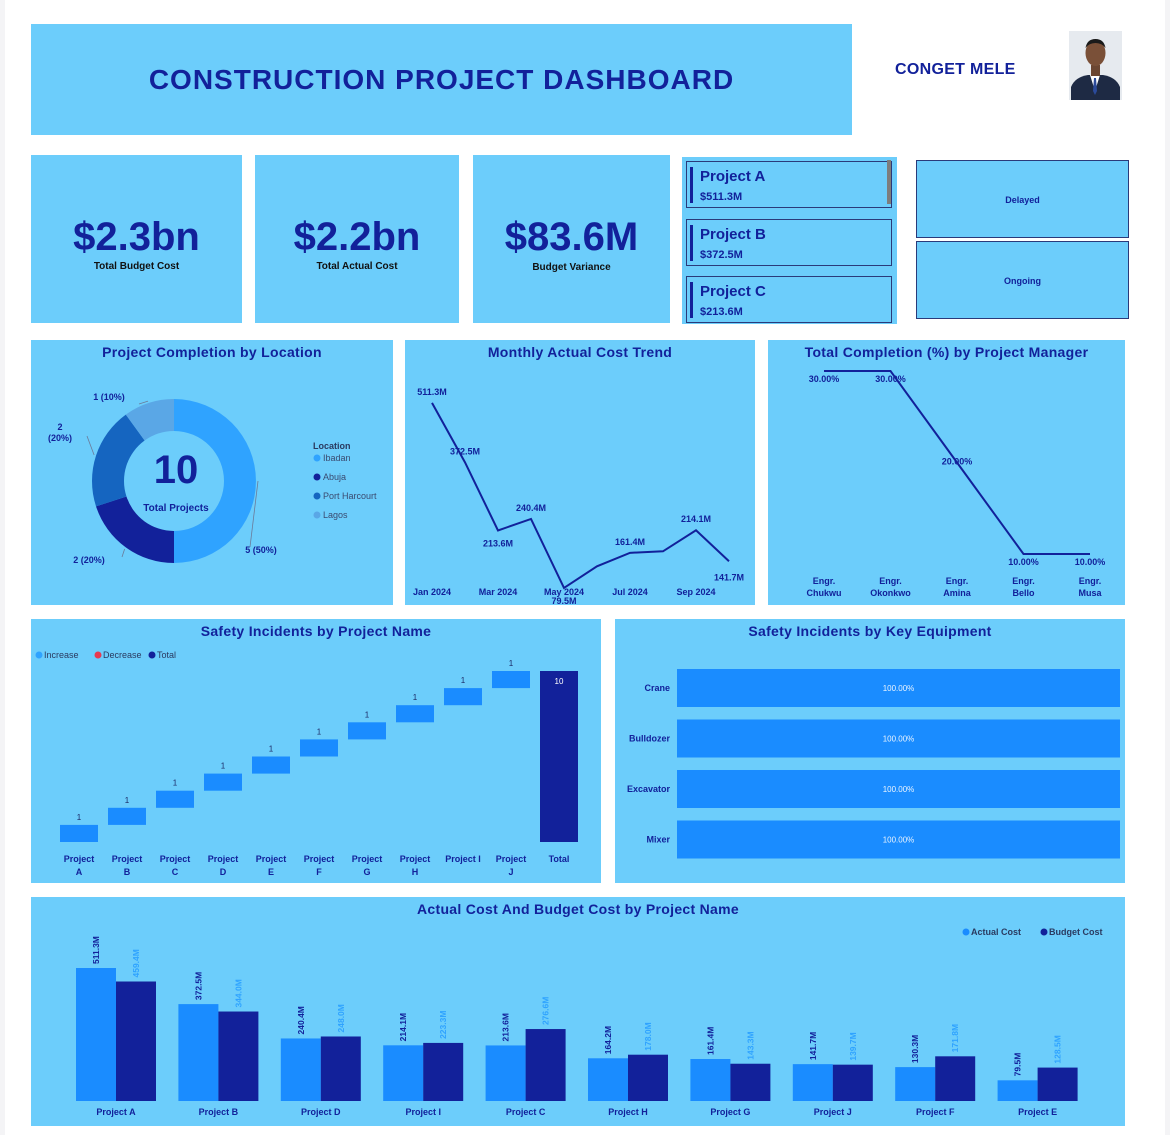 This screenshot has height=1135, width=1170. Describe the element at coordinates (630, 542) in the screenshot. I see `trend-data-label: 161.4M` at that location.